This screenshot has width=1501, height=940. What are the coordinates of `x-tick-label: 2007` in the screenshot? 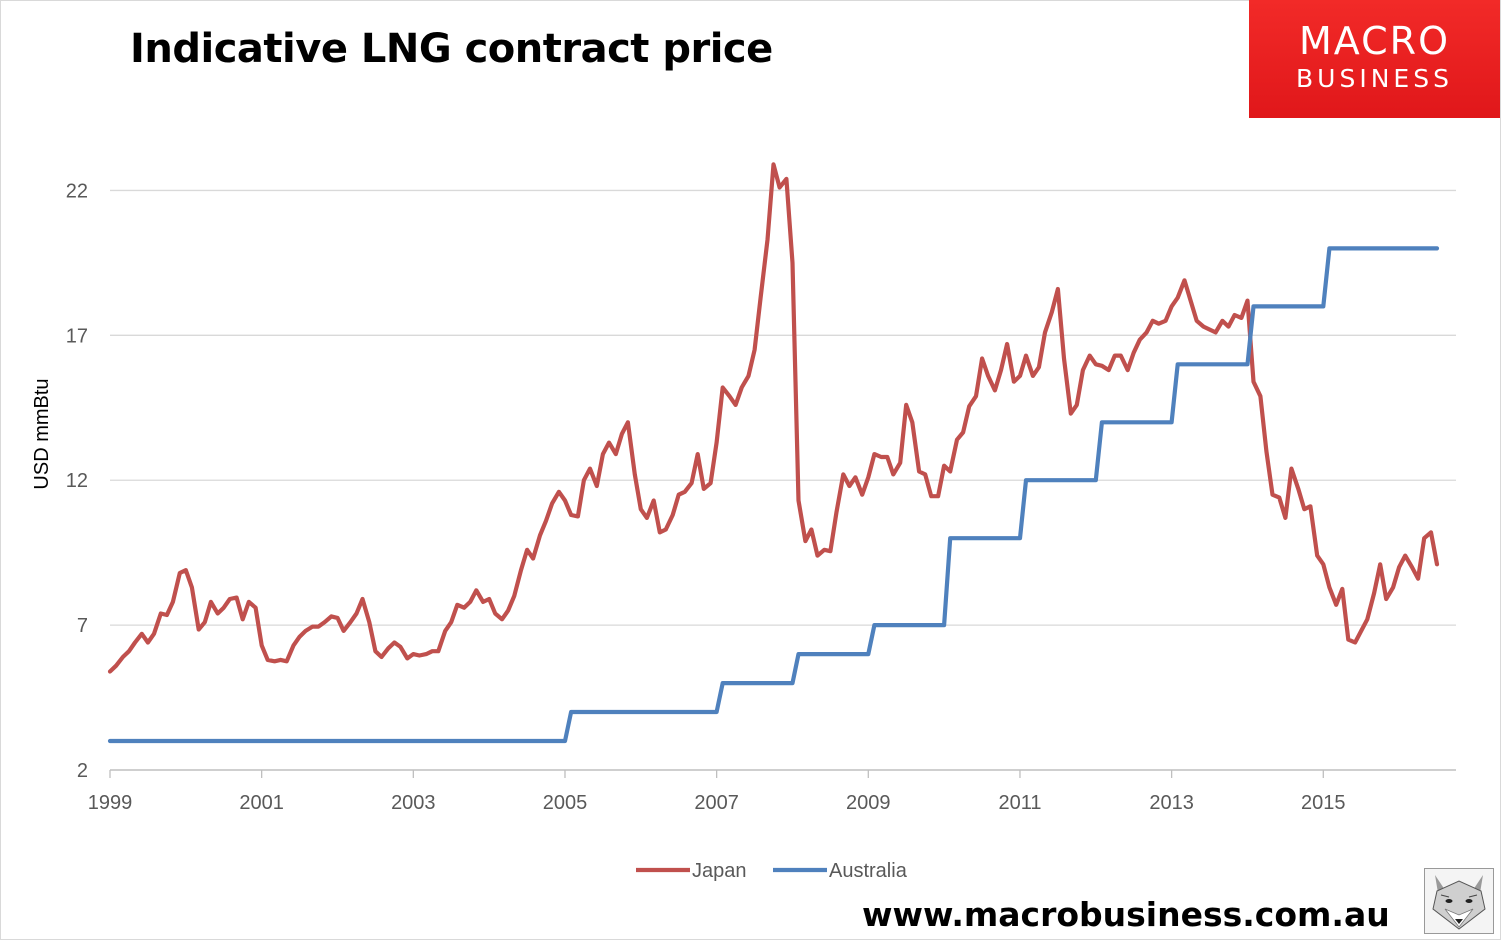 It's located at (716, 803).